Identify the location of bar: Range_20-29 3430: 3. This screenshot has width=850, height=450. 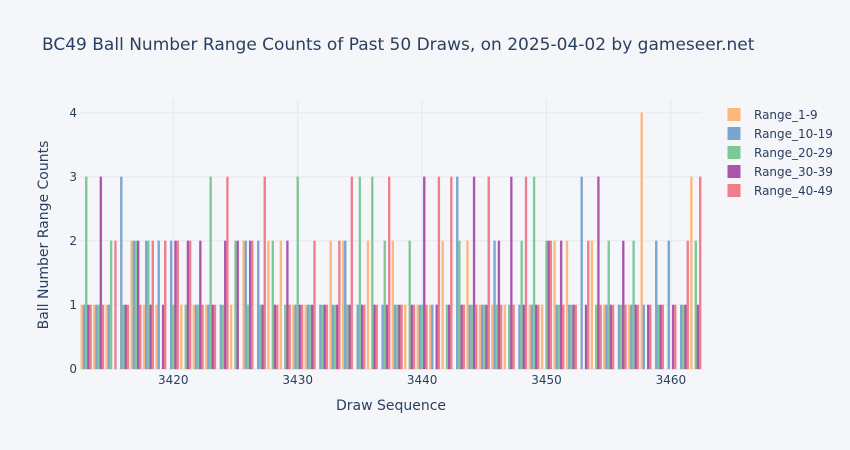
(297, 273).